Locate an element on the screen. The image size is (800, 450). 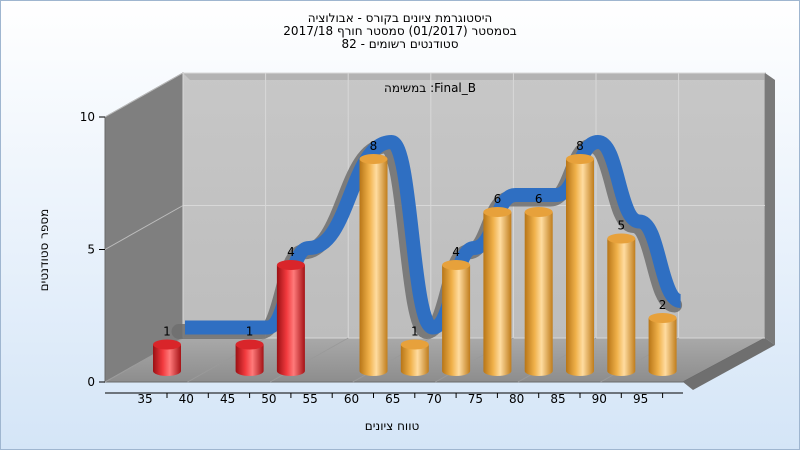
x-axis-title: טווח ציונים is located at coordinates (392, 426).